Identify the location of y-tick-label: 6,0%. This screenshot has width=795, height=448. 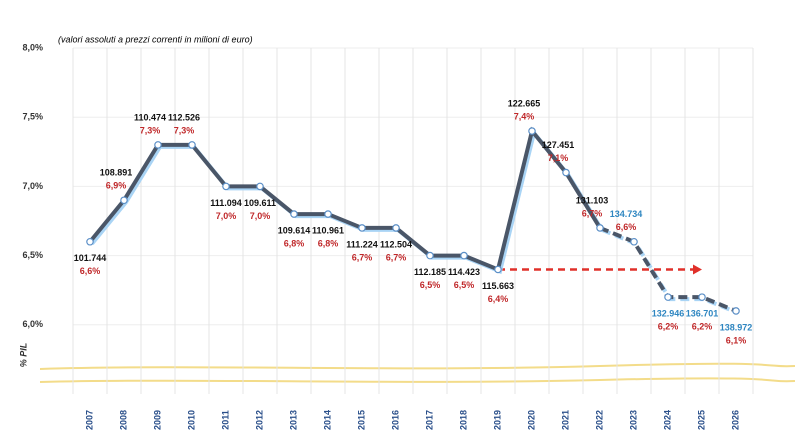
(32, 324).